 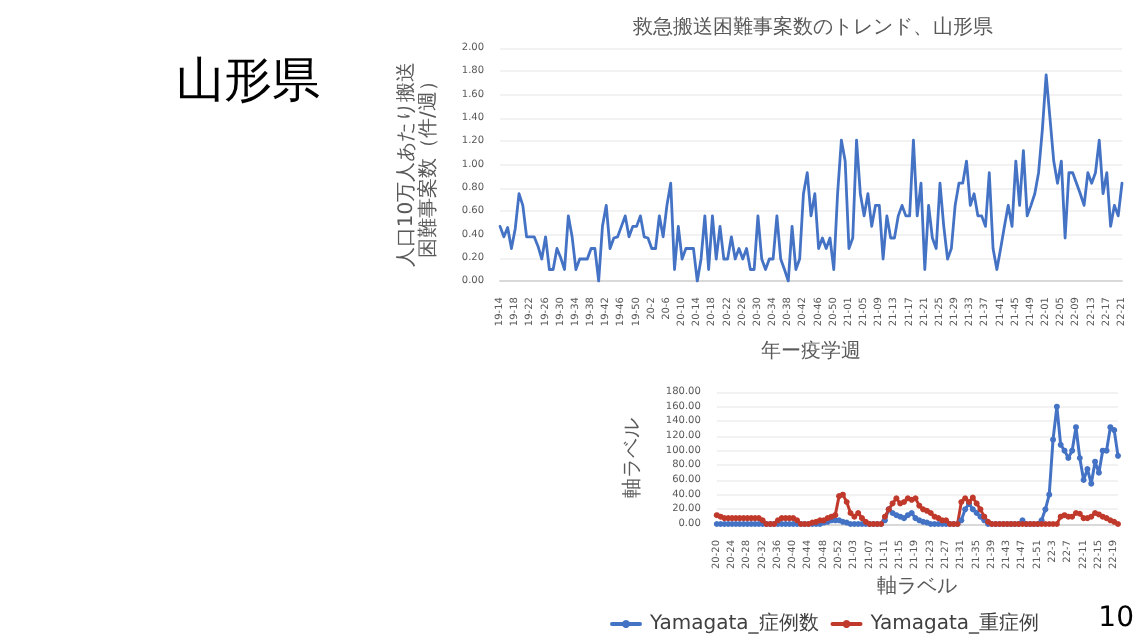 I want to click on legend-label: Yamagata_重症例, so click(x=954, y=623).